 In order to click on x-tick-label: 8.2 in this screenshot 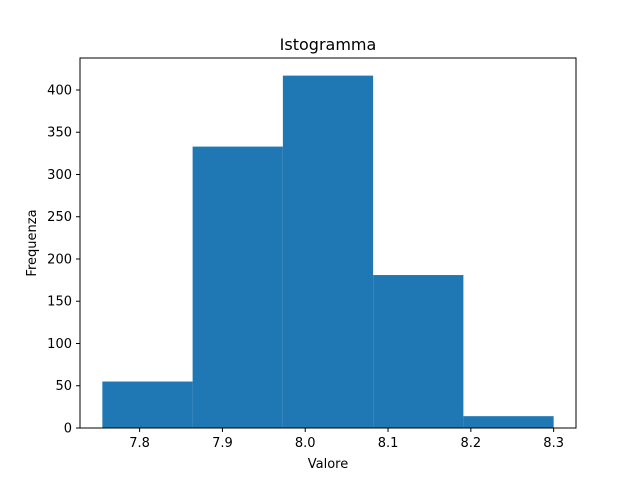, I will do `click(470, 443)`.